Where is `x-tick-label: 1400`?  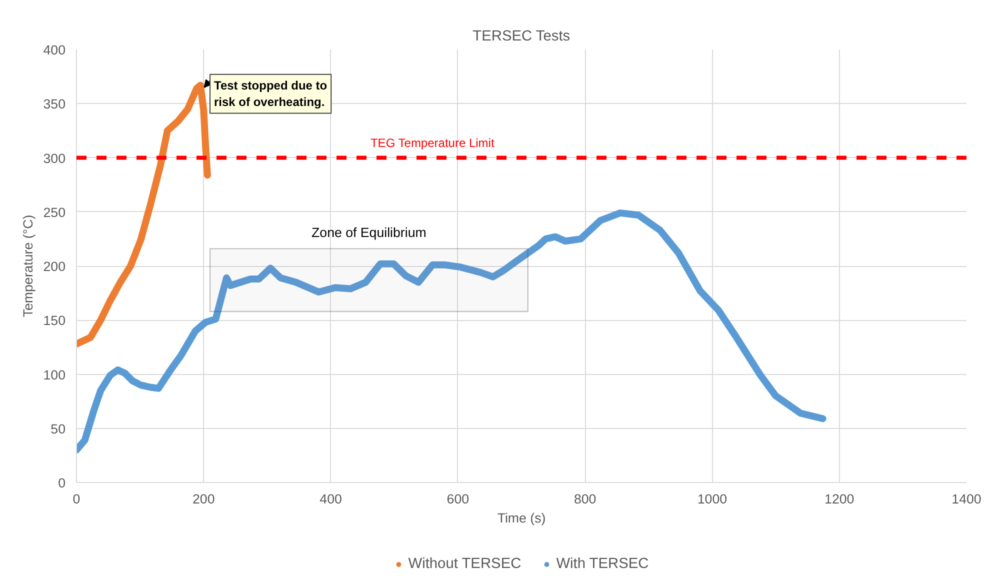 x-tick-label: 1400 is located at coordinates (967, 499).